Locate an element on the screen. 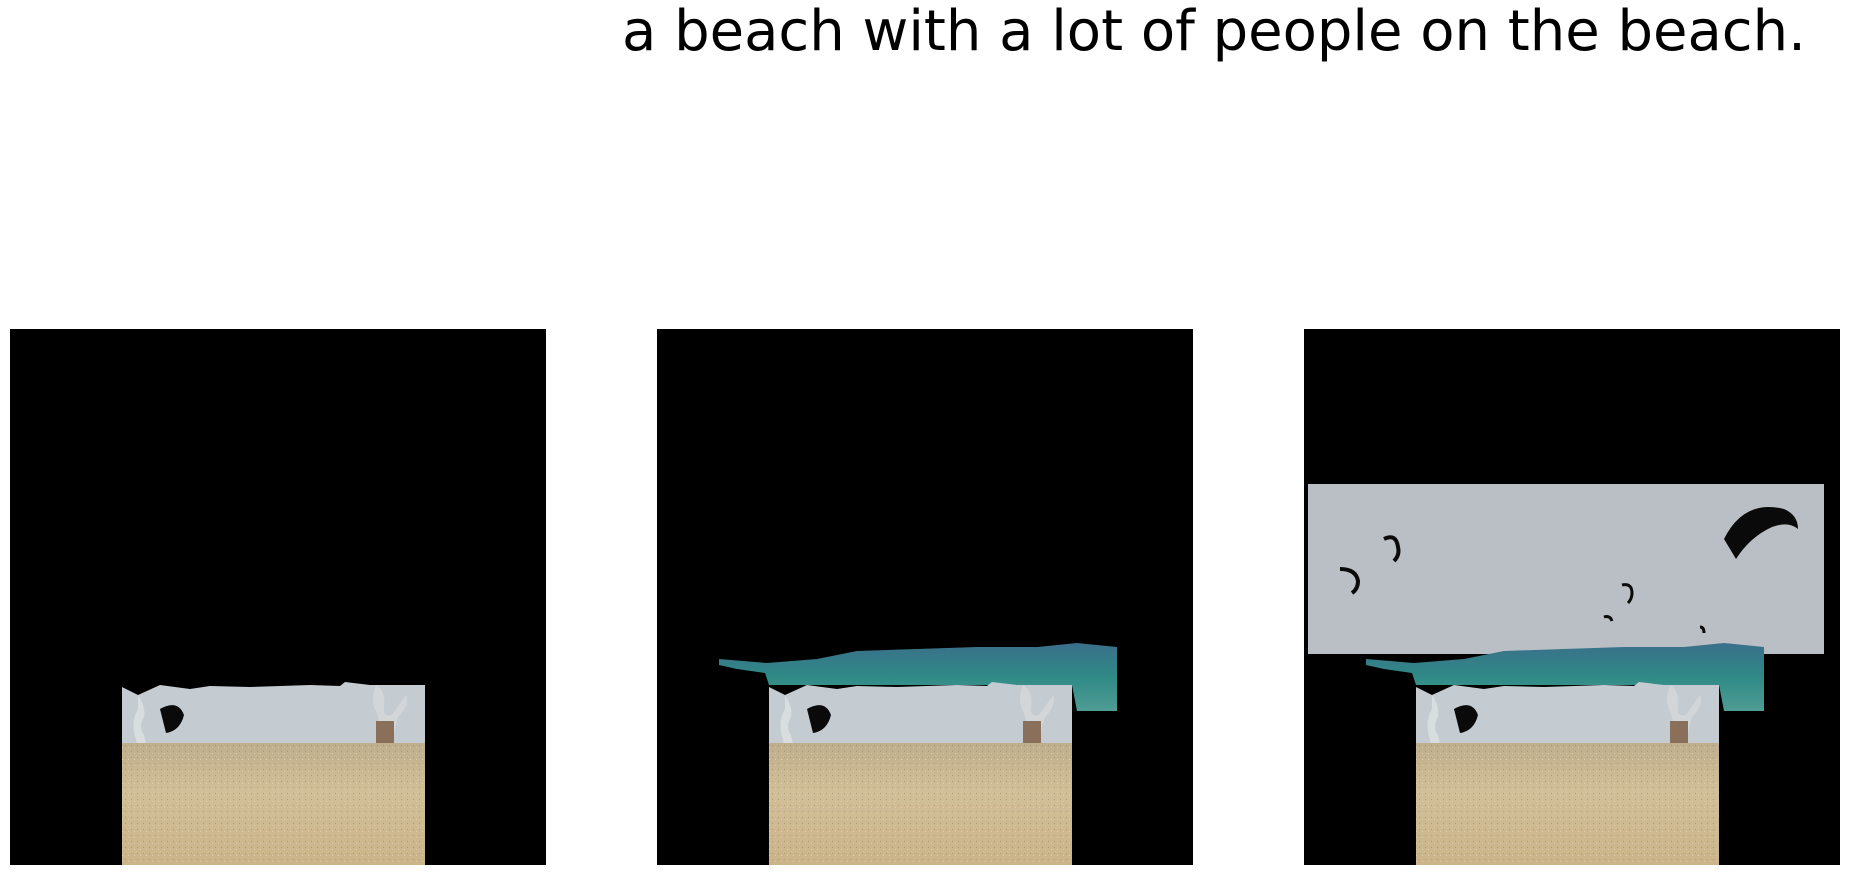 The image size is (1849, 875). kite-large is located at coordinates (1761, 533).